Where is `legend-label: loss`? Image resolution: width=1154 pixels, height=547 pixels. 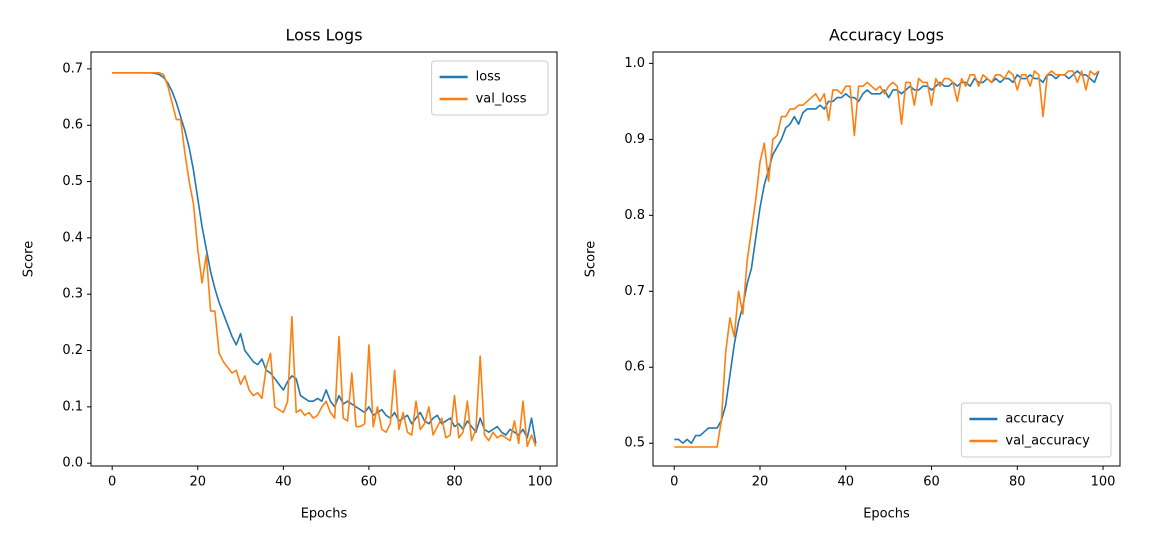
legend-label: loss is located at coordinates (488, 77).